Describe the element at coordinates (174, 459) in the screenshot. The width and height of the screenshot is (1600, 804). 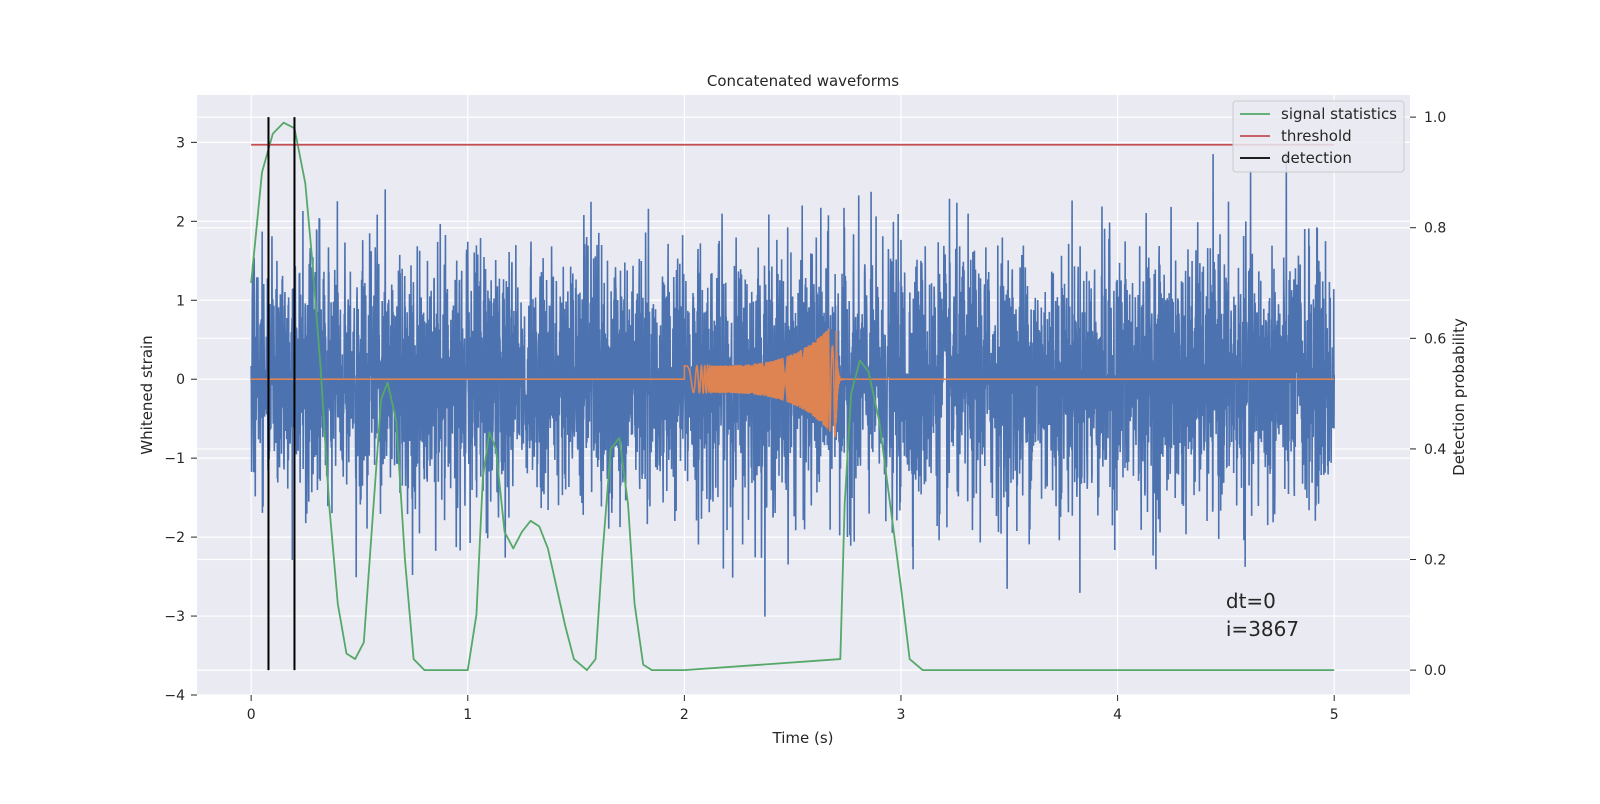
I see `y-tick-label: −1` at that location.